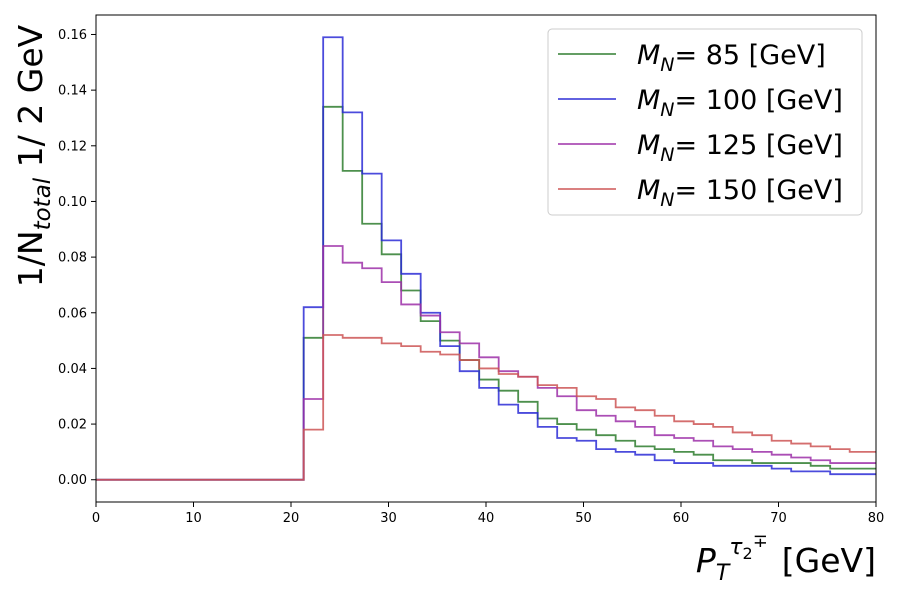 The image size is (900, 600). Describe the element at coordinates (748, 553) in the screenshot. I see `x-axis-title-sup-sub: 2` at that location.